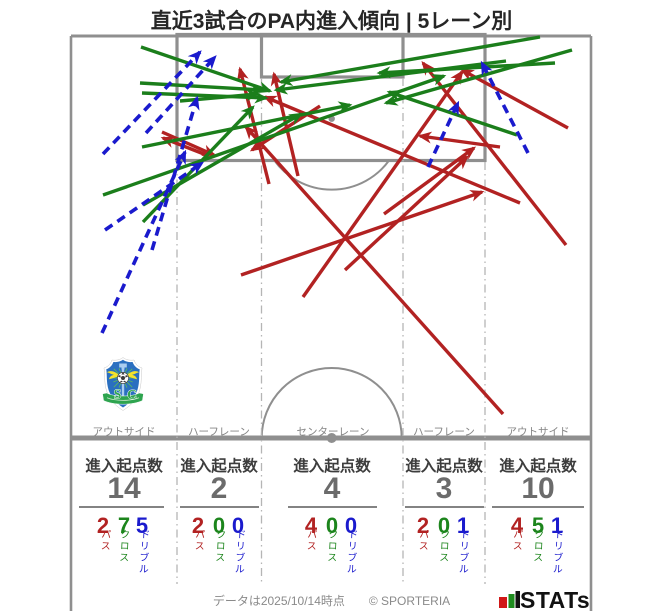  What do you see at coordinates (118, 394) in the screenshot?
I see `svg-text: S` at bounding box center [118, 394].